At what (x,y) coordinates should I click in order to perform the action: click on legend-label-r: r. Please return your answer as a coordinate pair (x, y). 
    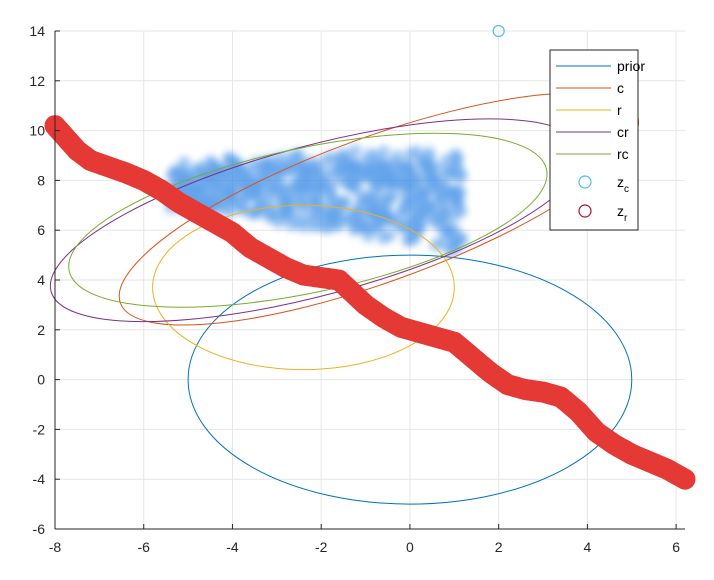
    Looking at the image, I should click on (619, 110).